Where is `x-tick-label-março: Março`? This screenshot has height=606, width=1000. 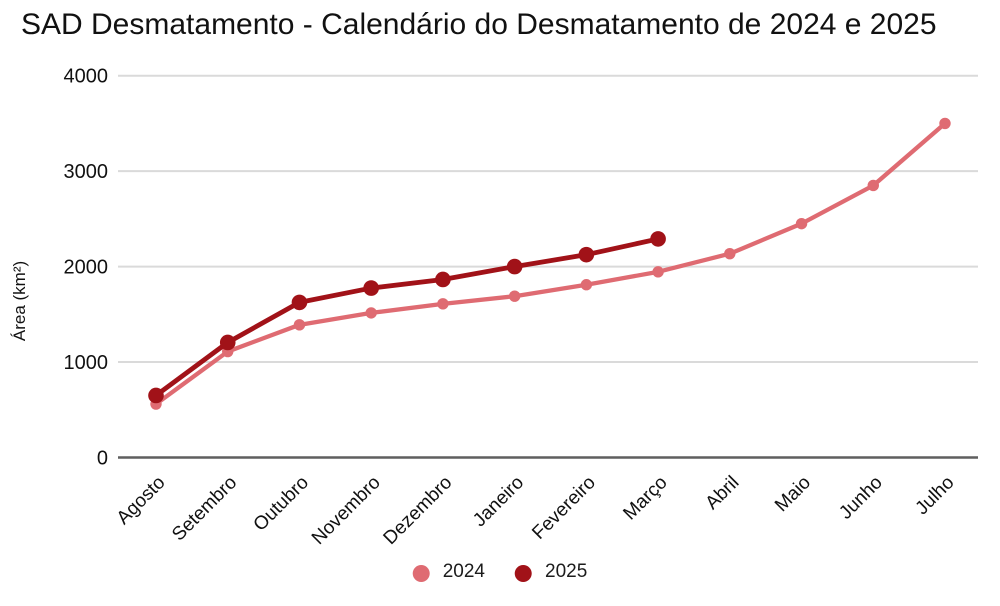
x-tick-label-março: Março is located at coordinates (645, 498).